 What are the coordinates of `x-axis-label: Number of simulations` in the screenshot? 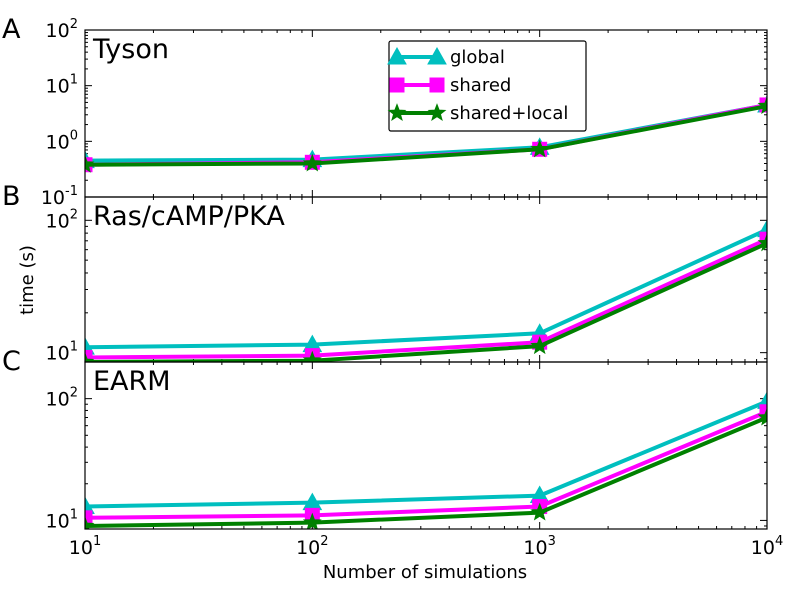 It's located at (425, 572).